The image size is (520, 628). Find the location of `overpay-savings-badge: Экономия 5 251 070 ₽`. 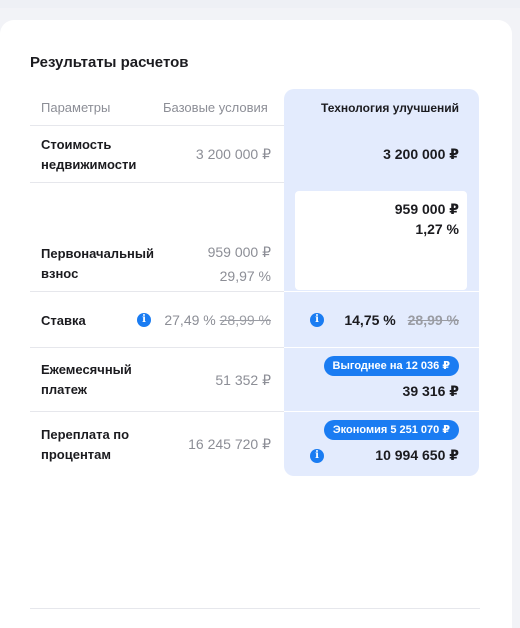

overpay-savings-badge: Экономия 5 251 070 ₽ is located at coordinates (391, 430).